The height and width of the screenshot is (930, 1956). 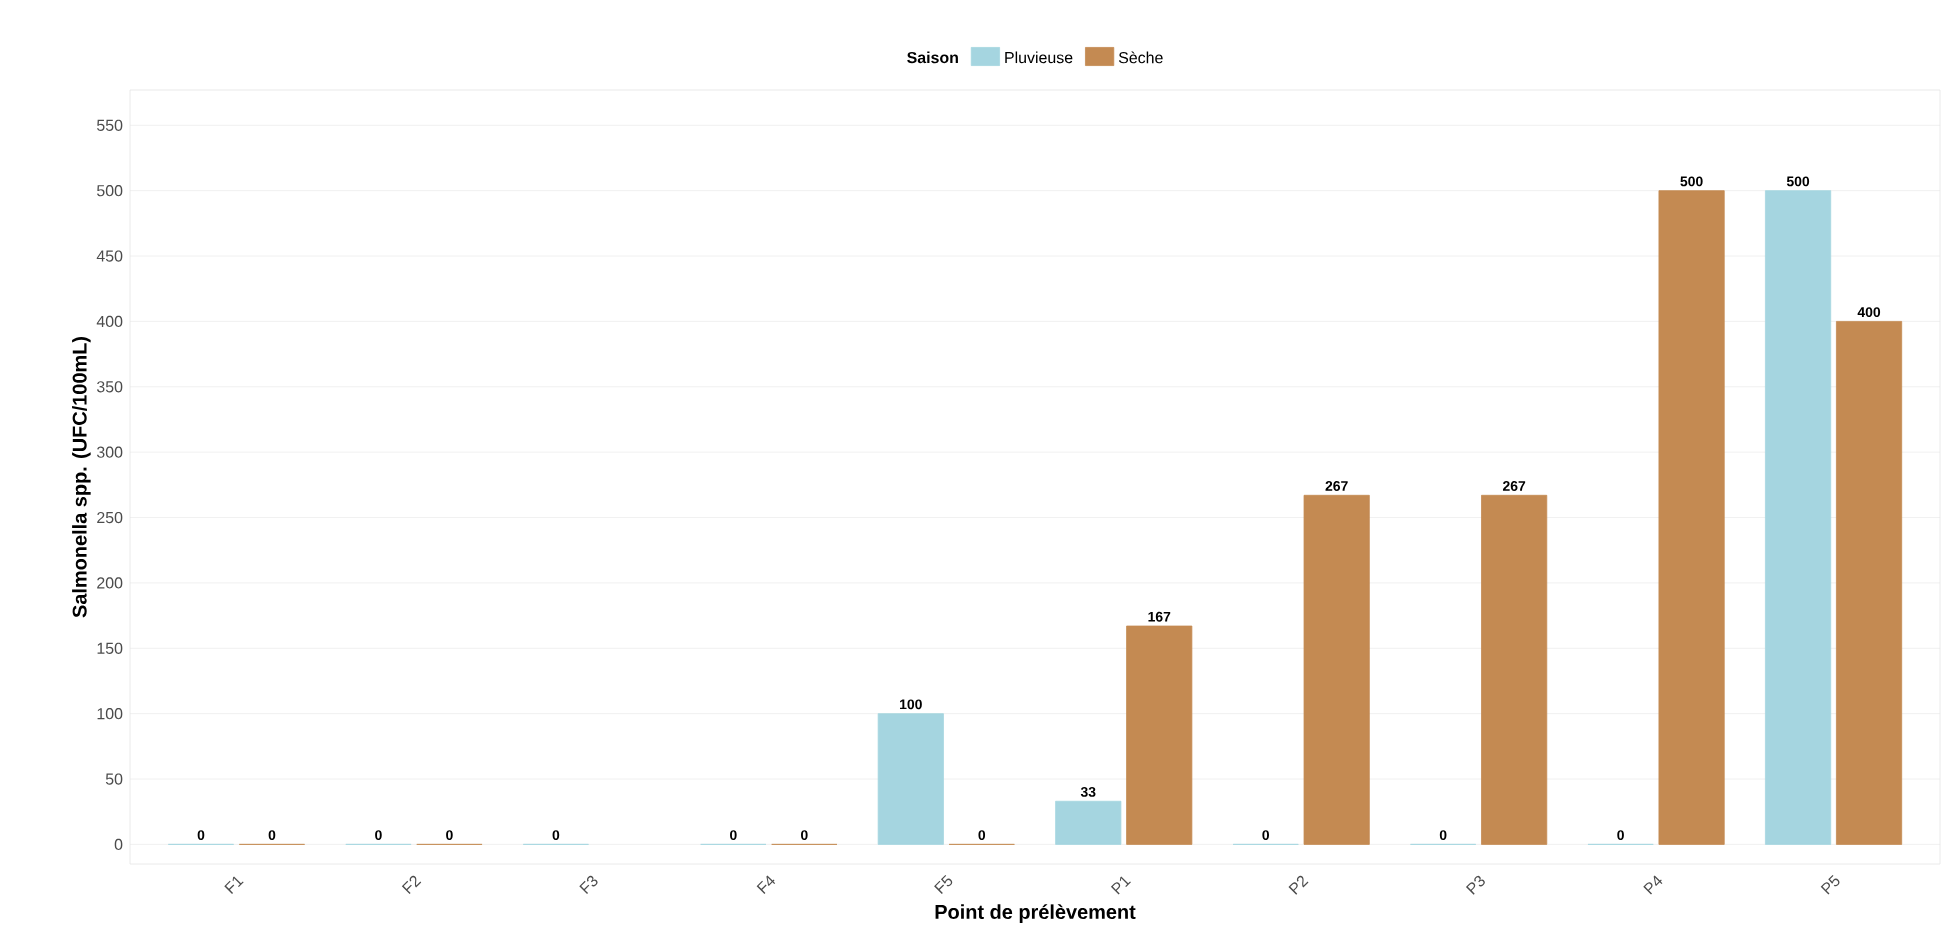 I want to click on x-axis-title: Point de prélèvement, so click(x=1035, y=913).